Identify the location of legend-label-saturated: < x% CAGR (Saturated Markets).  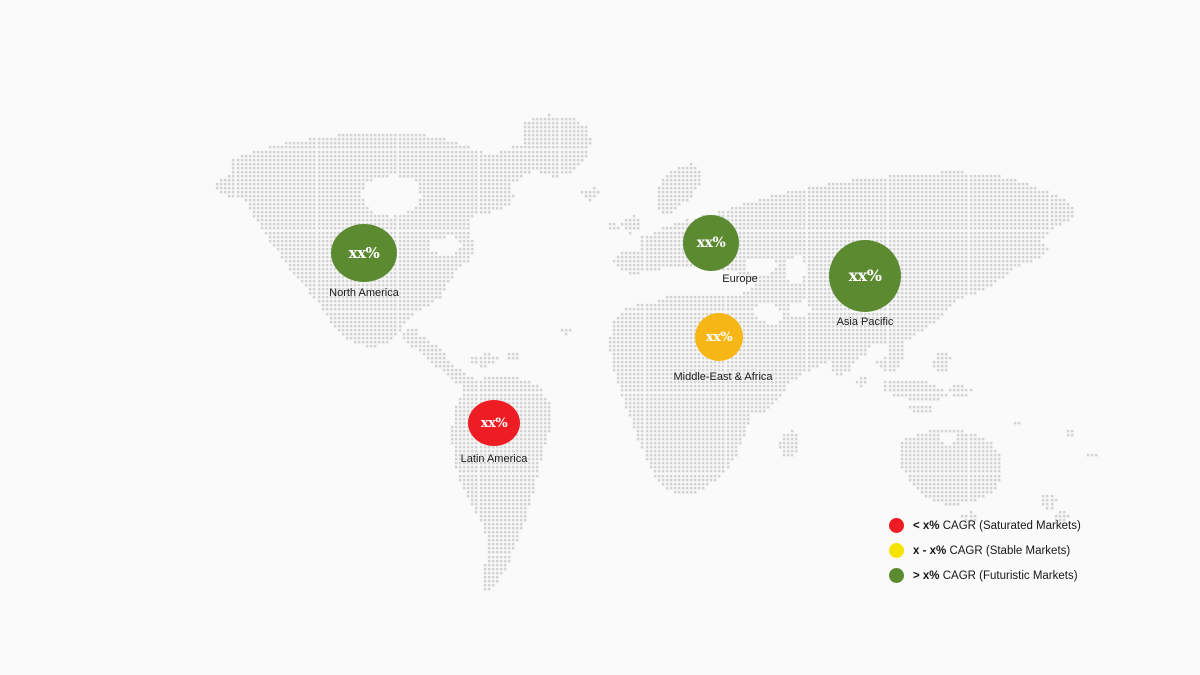
(997, 526).